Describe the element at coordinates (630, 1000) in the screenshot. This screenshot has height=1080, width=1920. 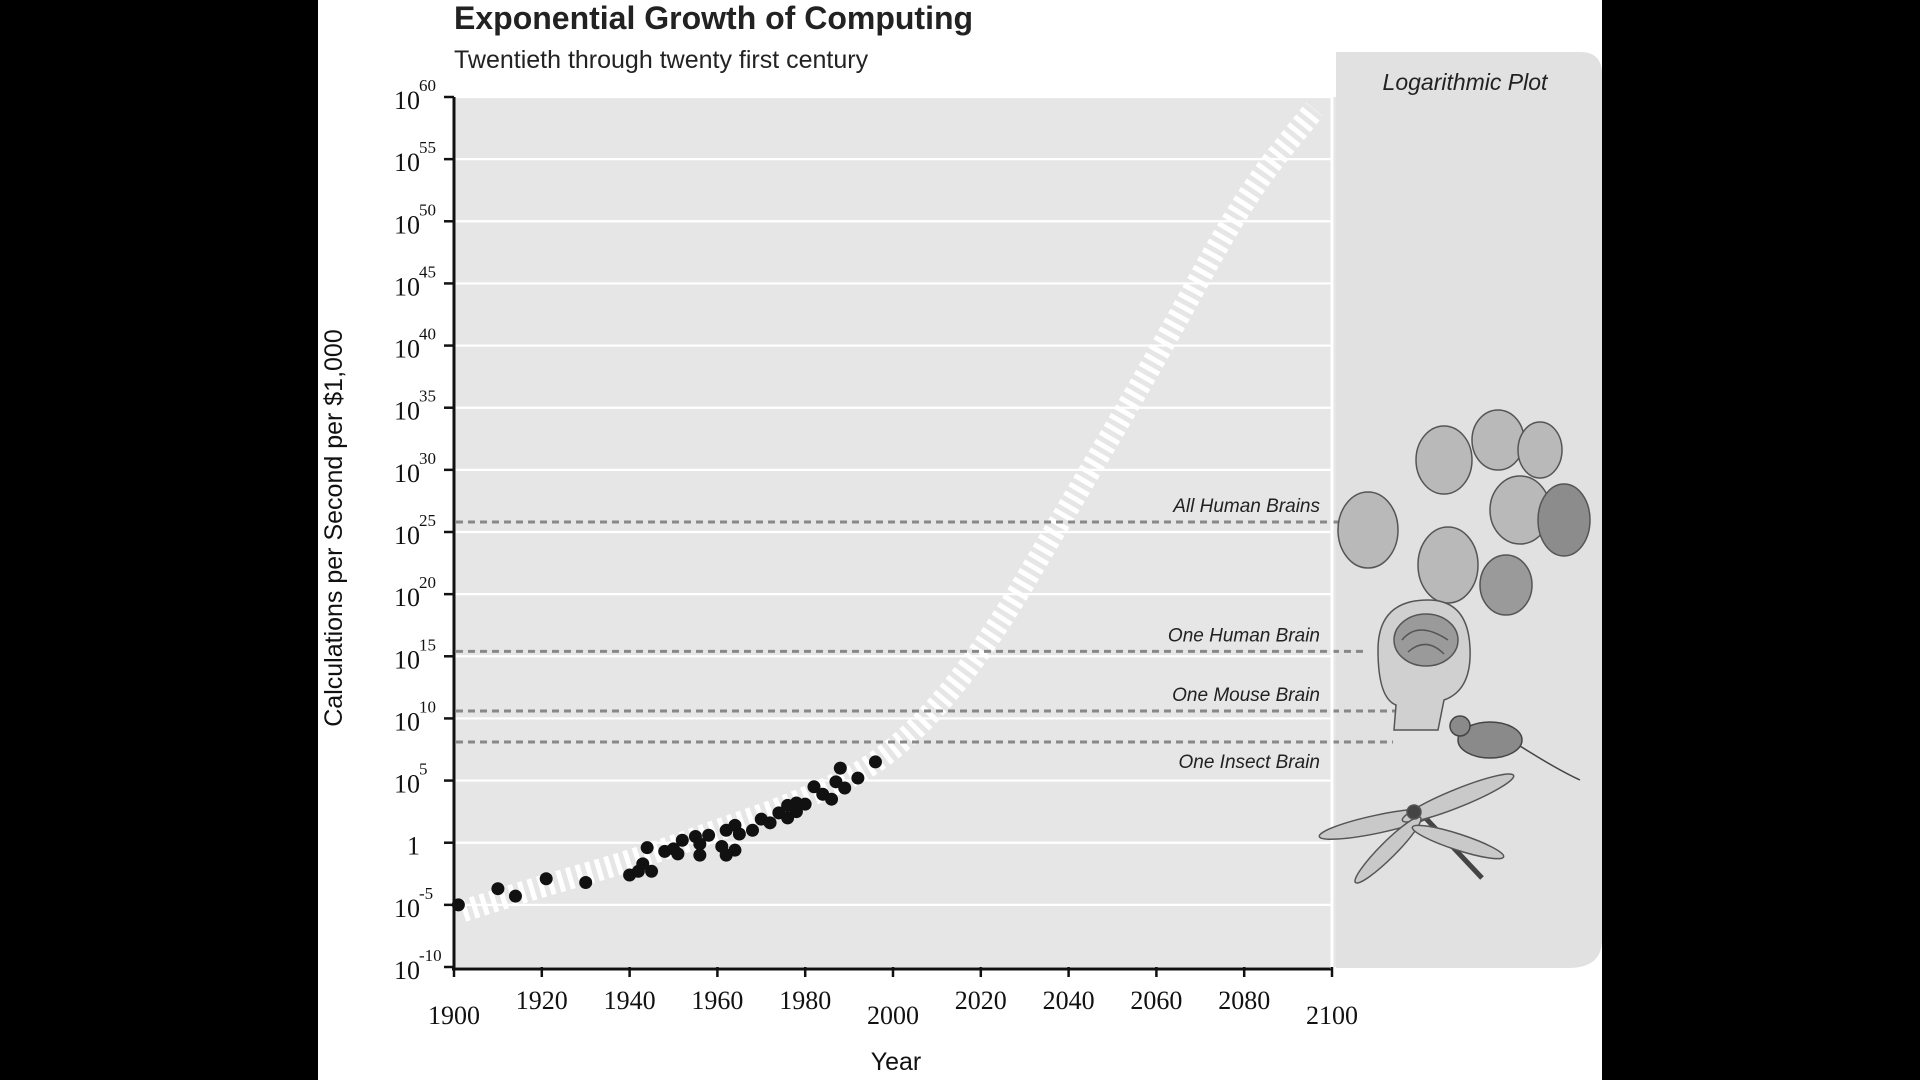
I see `x-tick-label: 1940` at that location.